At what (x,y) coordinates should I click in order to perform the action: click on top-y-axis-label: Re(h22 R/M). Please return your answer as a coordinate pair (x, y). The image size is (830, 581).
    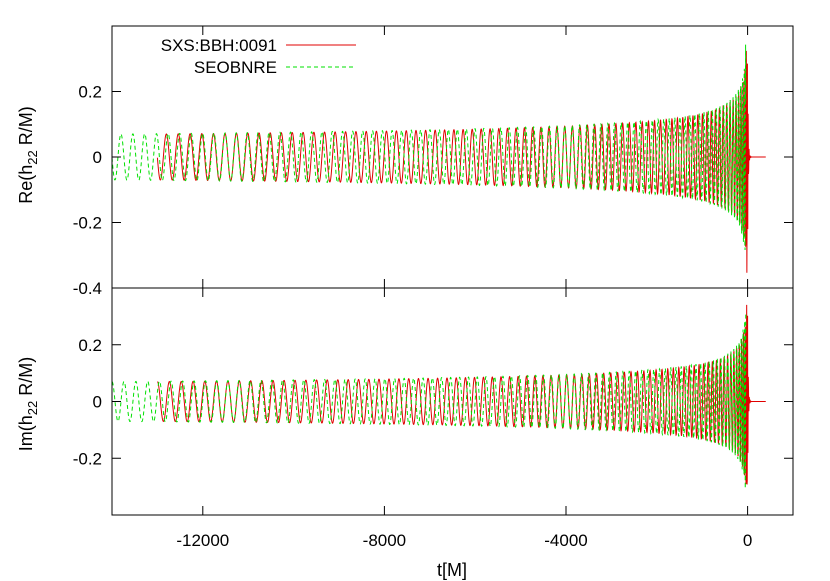
    Looking at the image, I should click on (28, 154).